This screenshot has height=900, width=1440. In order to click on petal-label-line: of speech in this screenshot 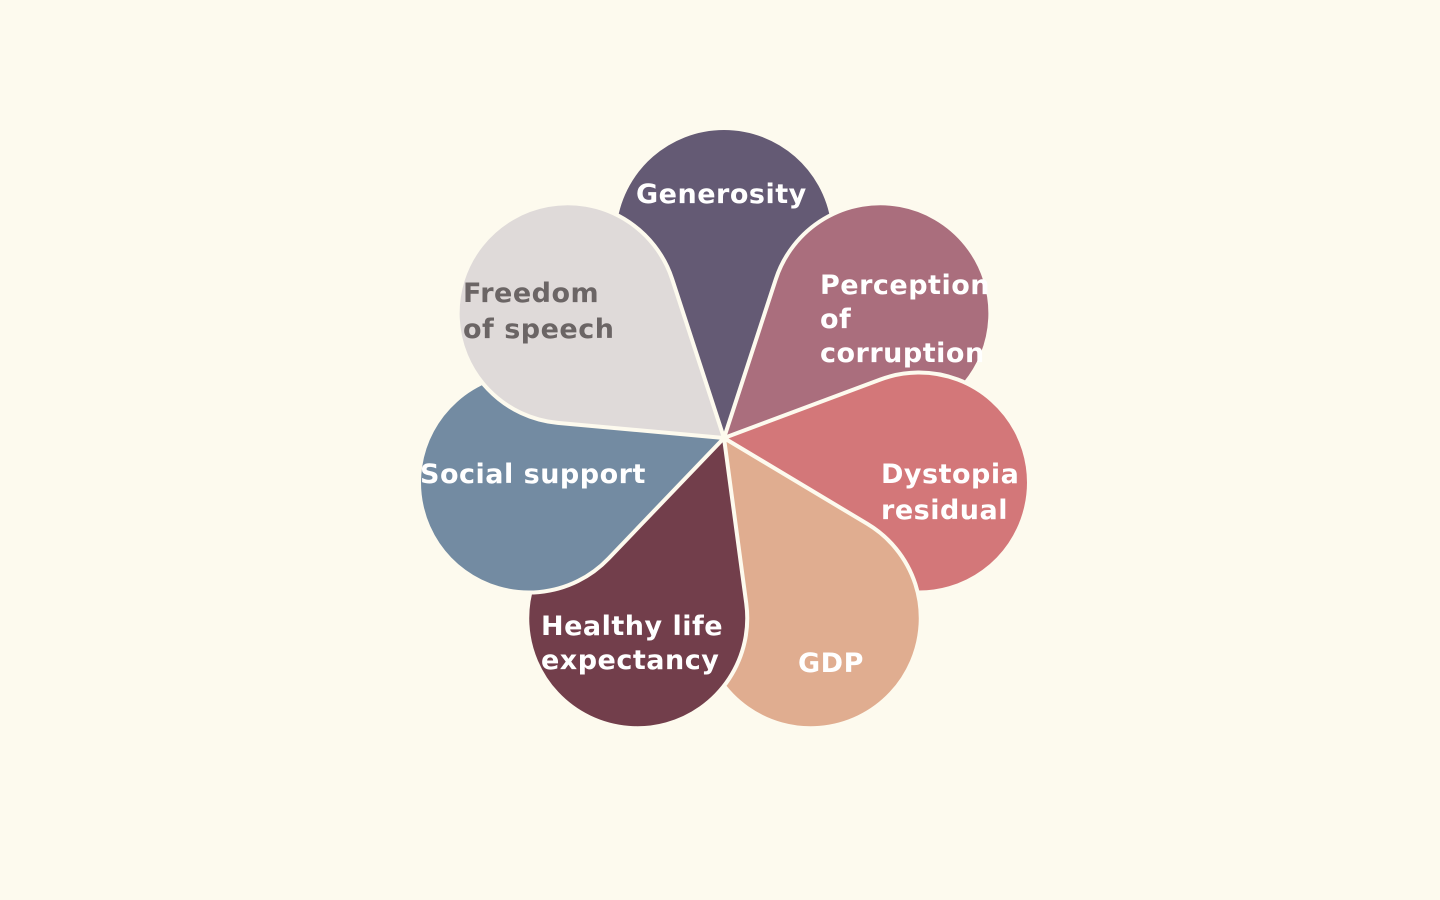, I will do `click(538, 329)`.